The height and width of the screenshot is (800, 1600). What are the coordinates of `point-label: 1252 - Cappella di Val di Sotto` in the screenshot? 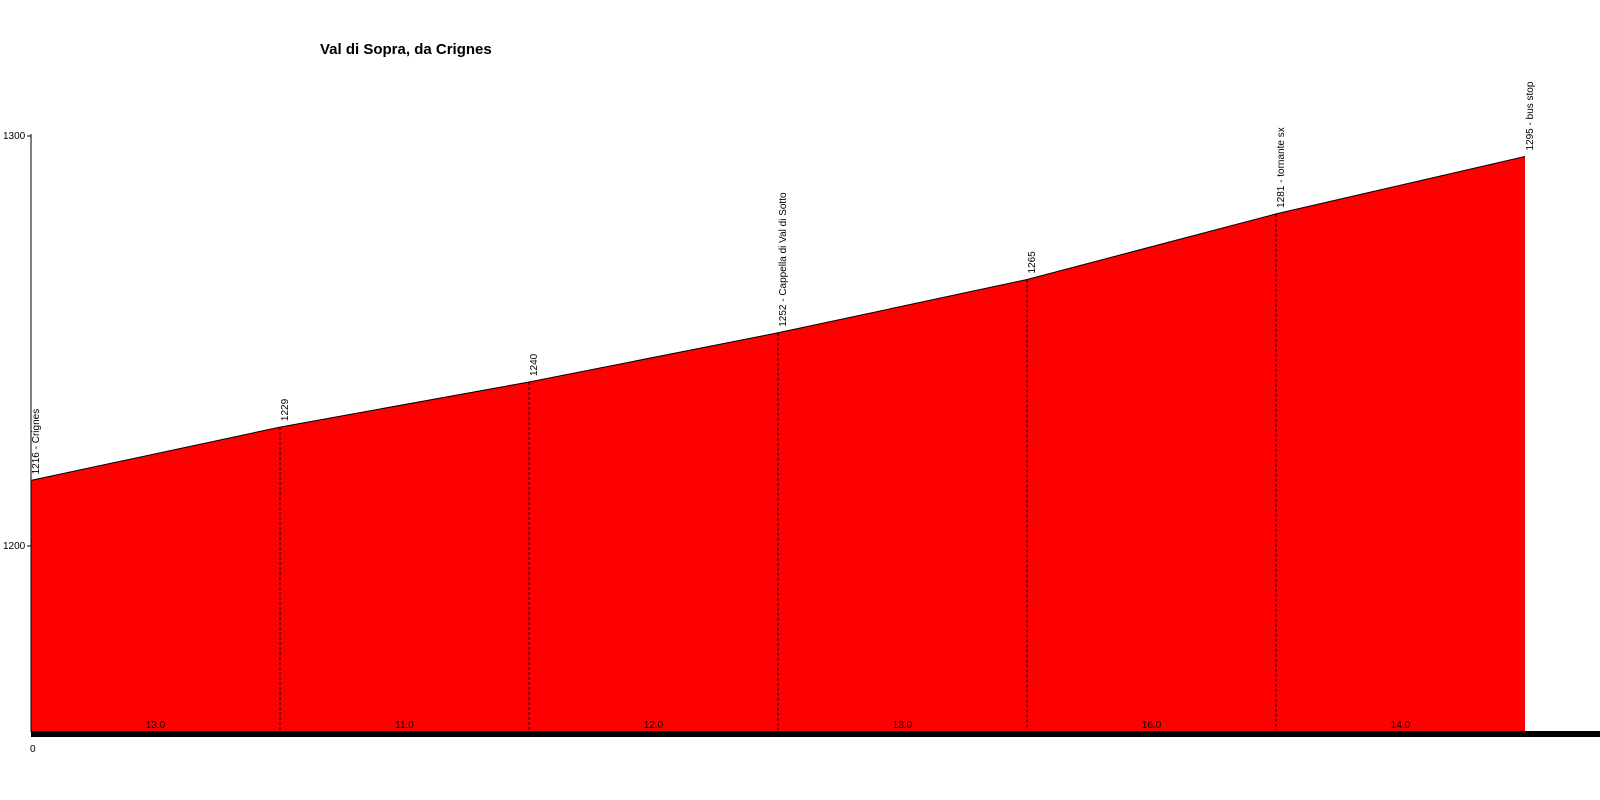 It's located at (783, 259).